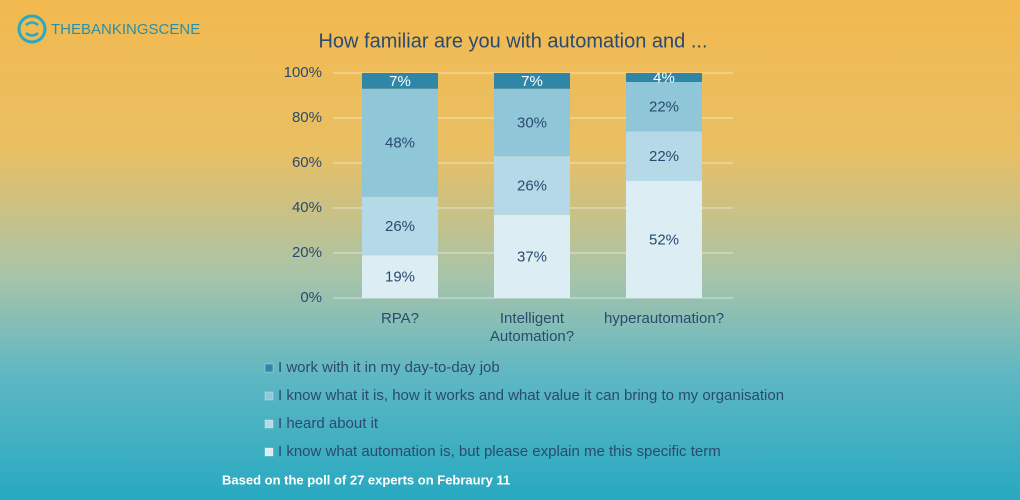 This screenshot has width=1020, height=500. Describe the element at coordinates (307, 117) in the screenshot. I see `y-tick-label: 80%` at that location.